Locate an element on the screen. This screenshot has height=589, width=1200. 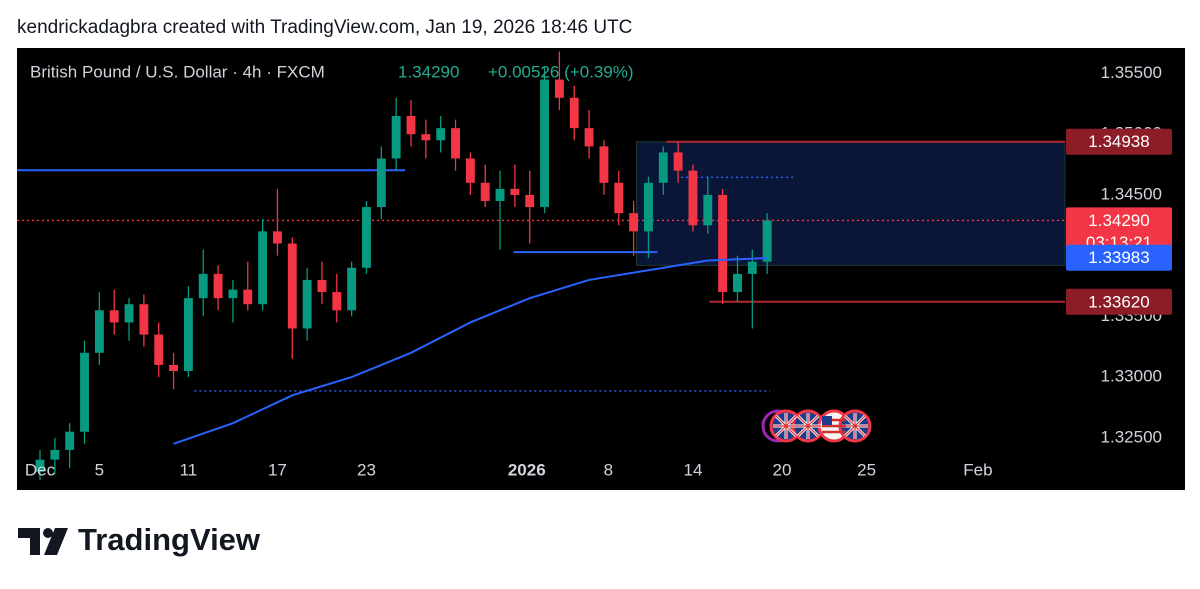
brand: TradingView is located at coordinates (169, 539).